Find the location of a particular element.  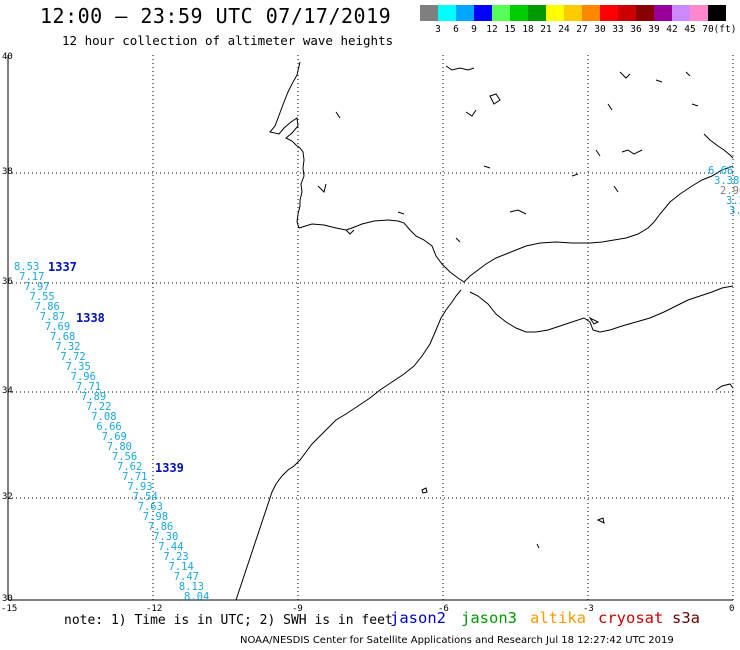

wave-height-value: 7.72 is located at coordinates (73, 357).